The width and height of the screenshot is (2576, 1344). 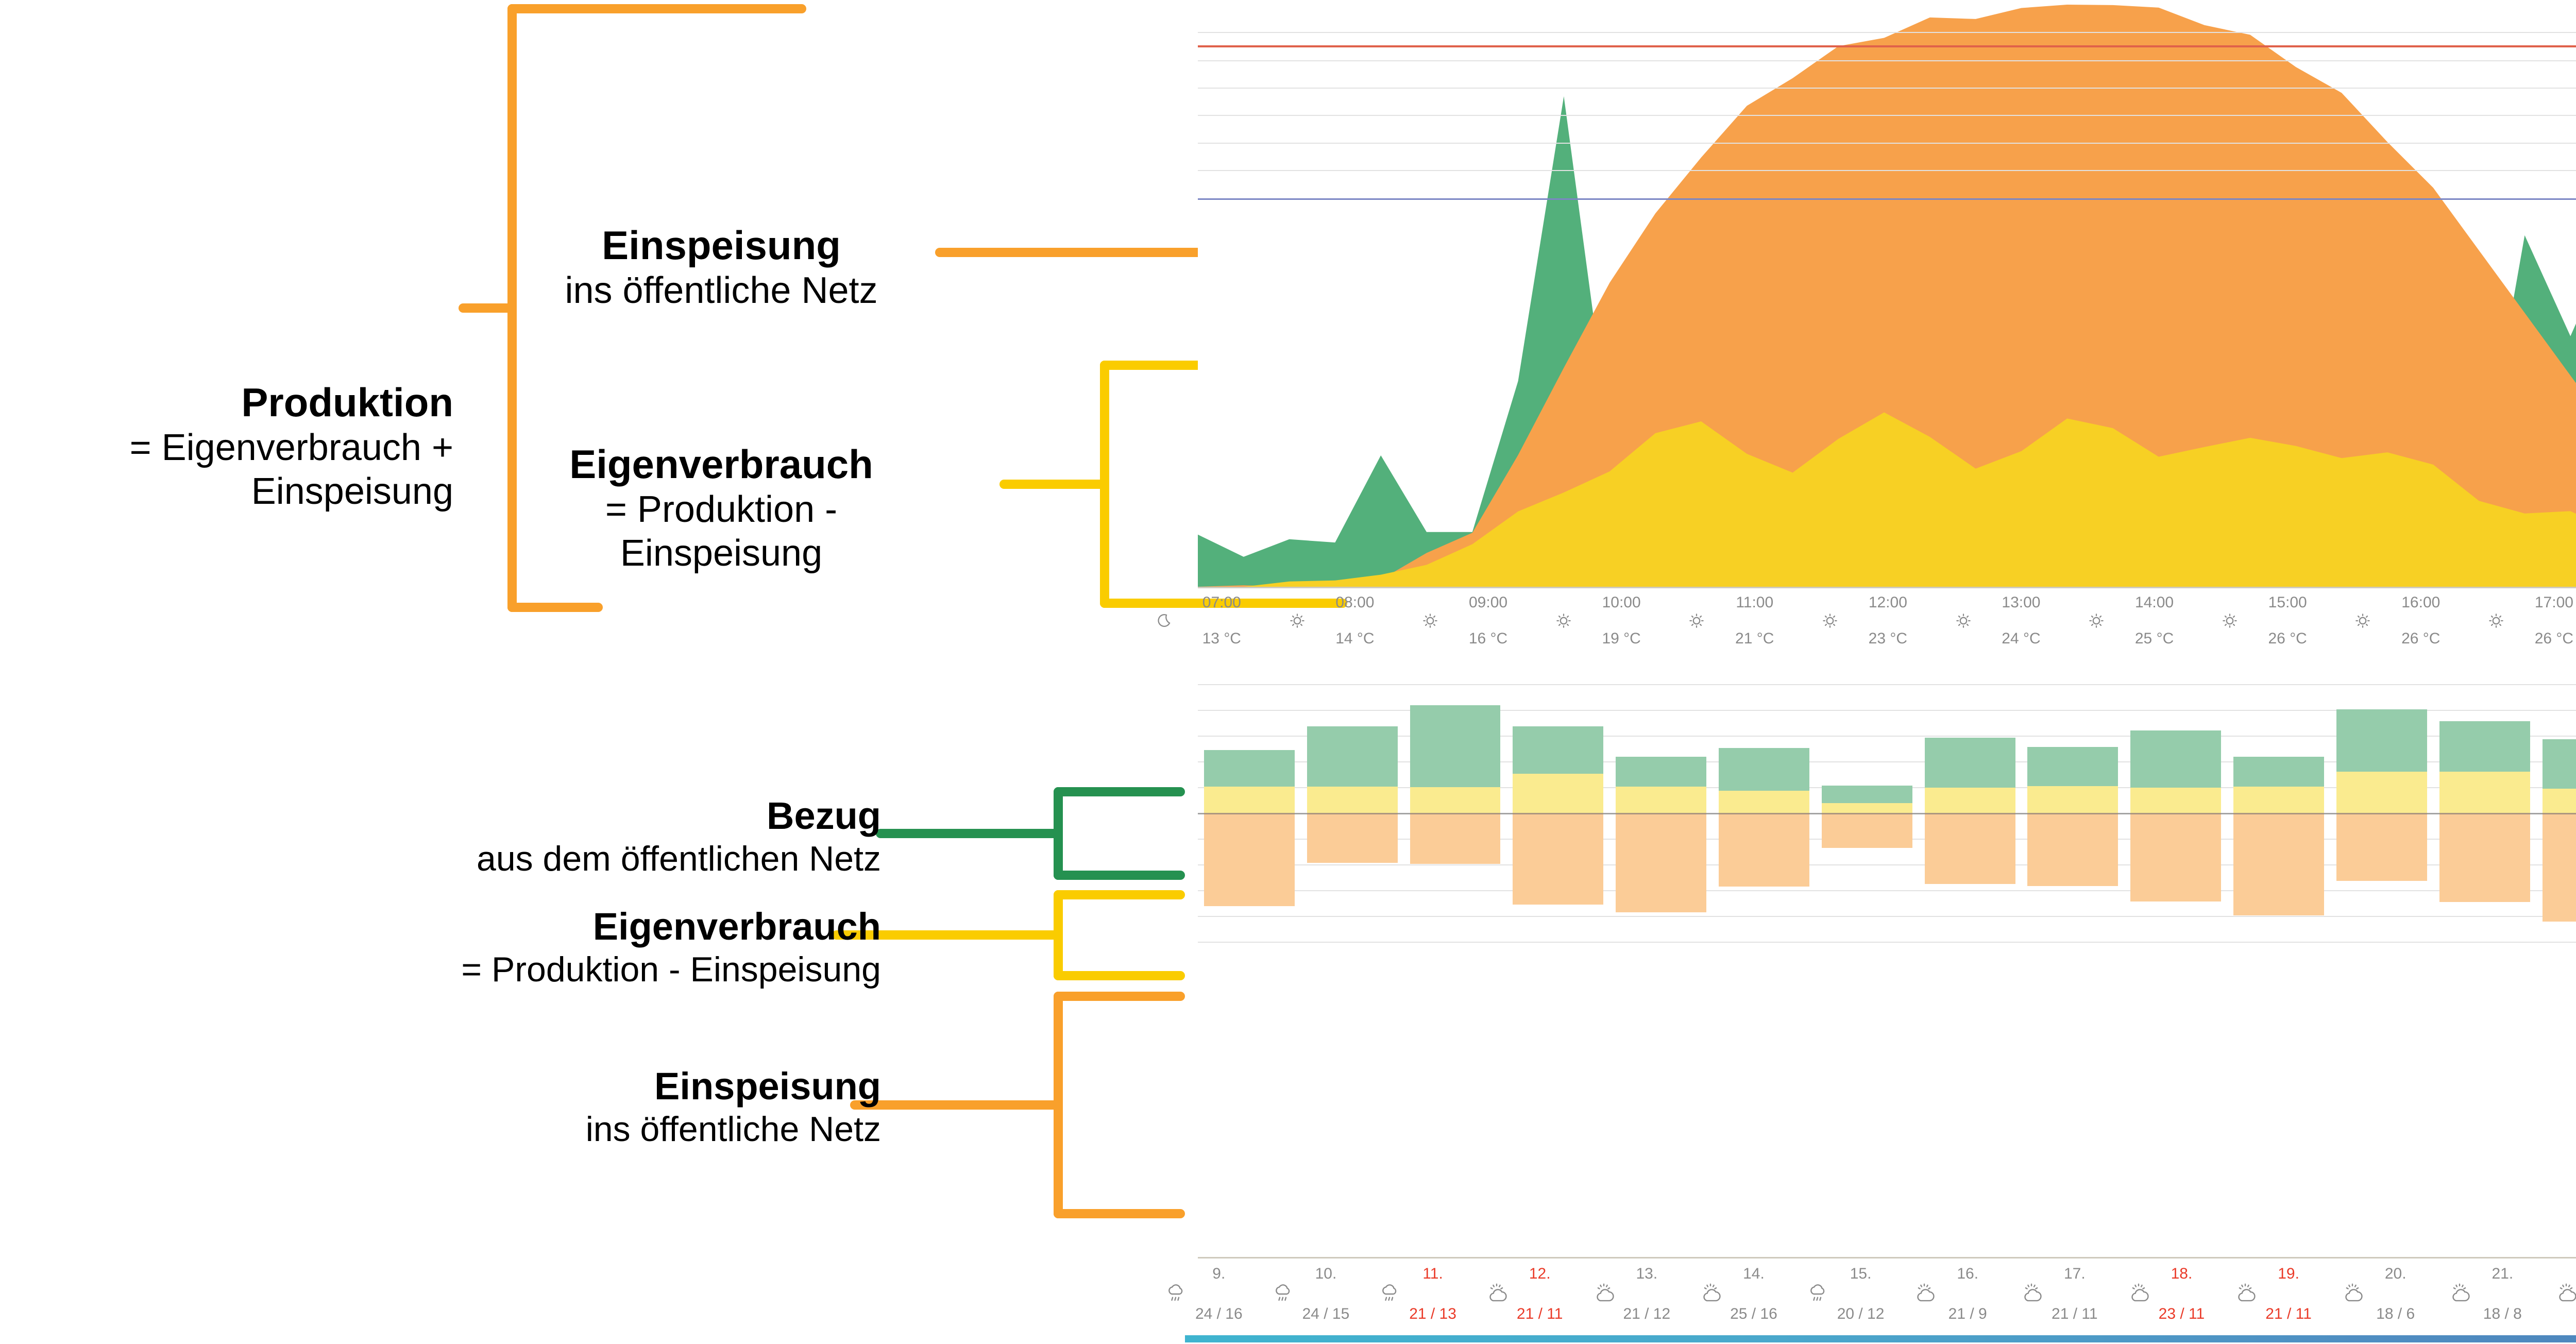 I want to click on bar-axis-tick: 20. 18 / 6, so click(x=2395, y=1294).